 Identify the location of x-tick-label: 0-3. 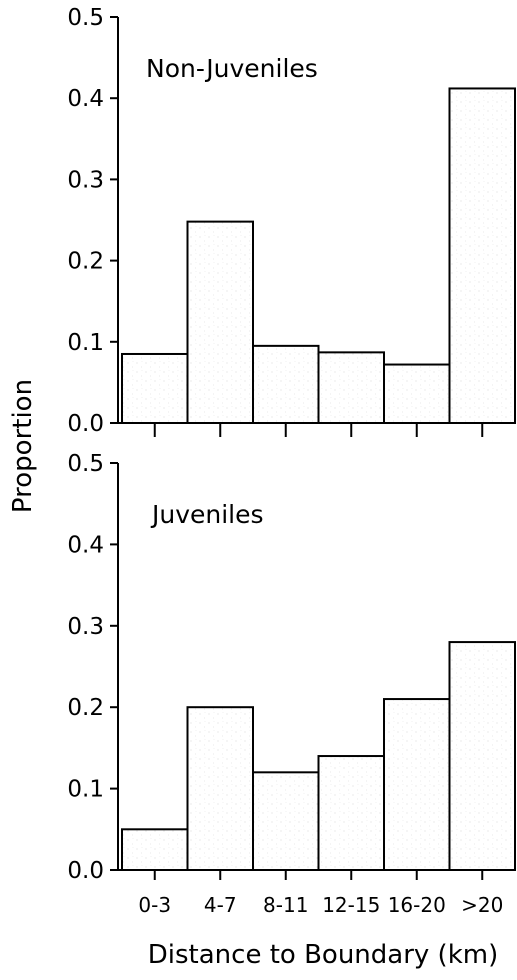
(154, 905).